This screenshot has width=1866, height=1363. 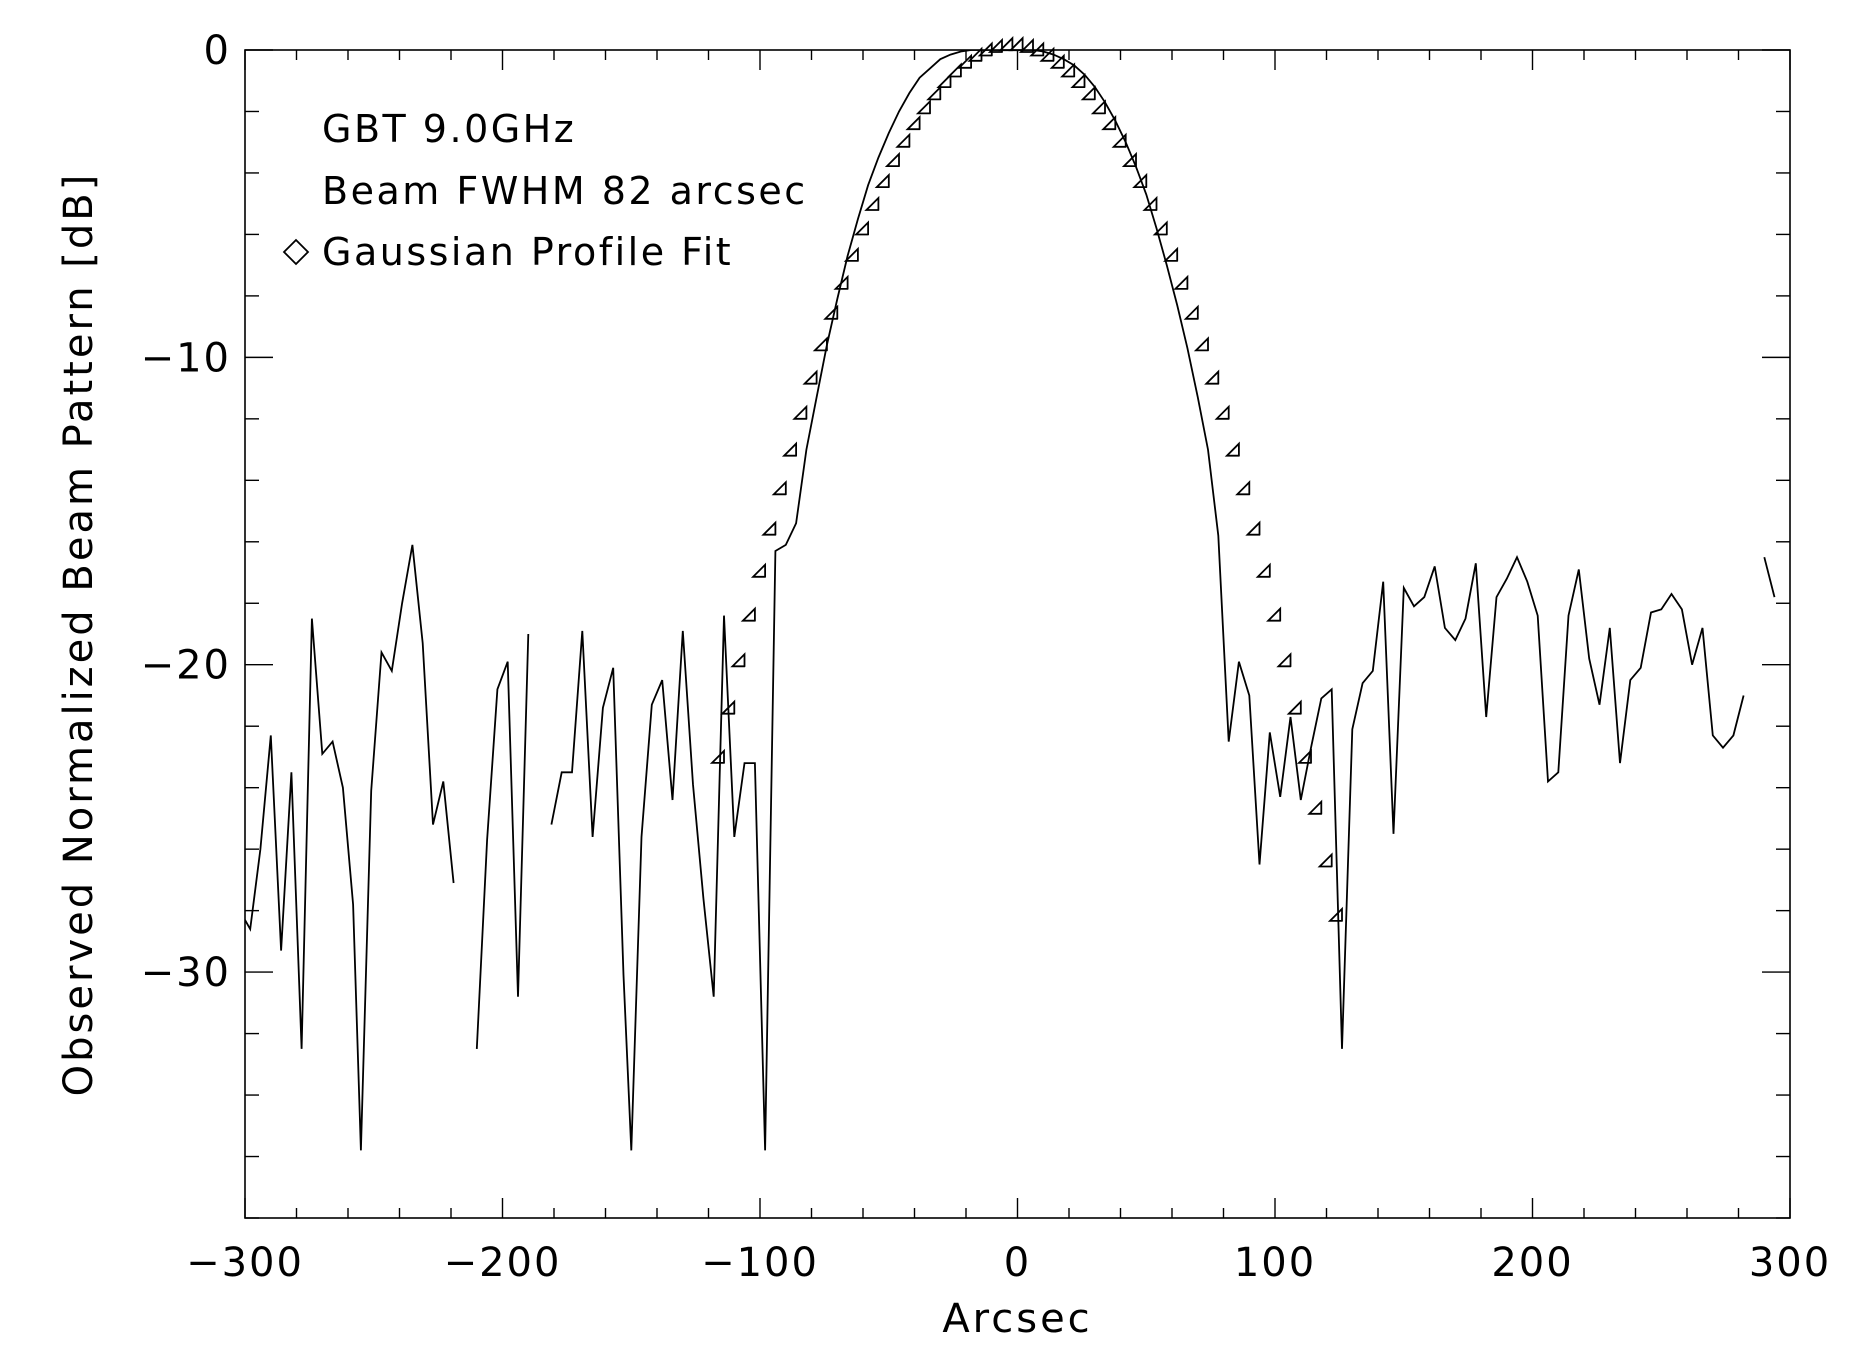 What do you see at coordinates (565, 191) in the screenshot?
I see `annotation-beam-fwhm: Beam FWHM 82 arcsec` at bounding box center [565, 191].